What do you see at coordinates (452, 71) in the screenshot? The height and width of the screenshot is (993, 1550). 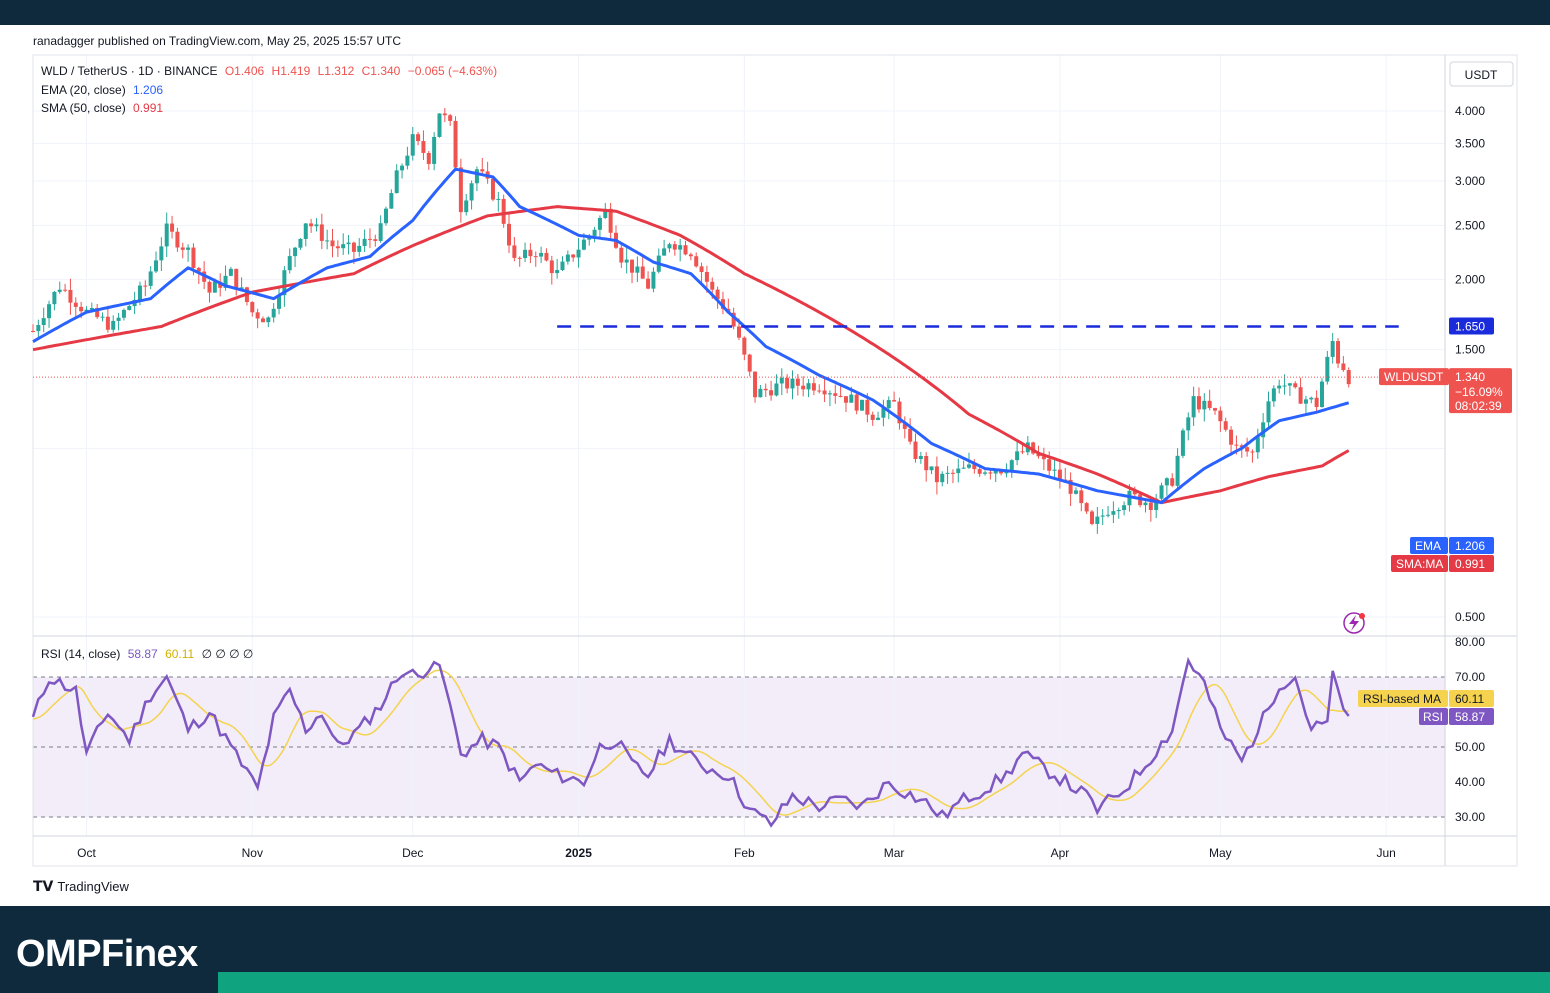 I see `change-value: −0.065 (−4.63%)` at bounding box center [452, 71].